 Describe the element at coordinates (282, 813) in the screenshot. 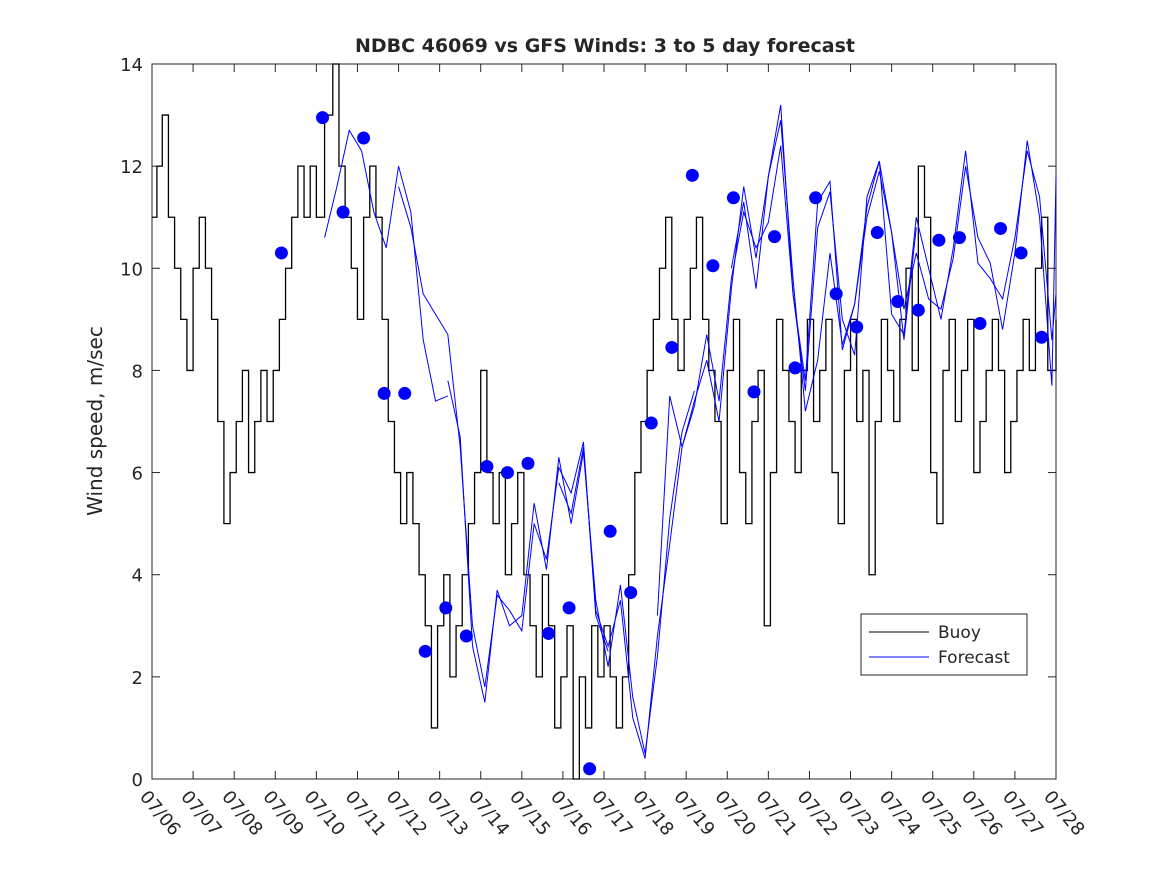

I see `x-tick-label: 07/09` at that location.